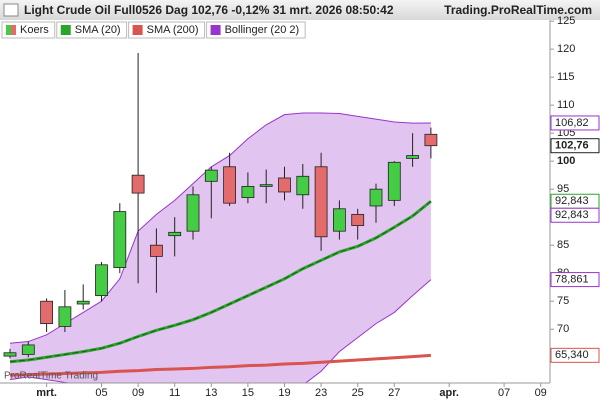  I want to click on legend-item: SMA (20), so click(92, 30).